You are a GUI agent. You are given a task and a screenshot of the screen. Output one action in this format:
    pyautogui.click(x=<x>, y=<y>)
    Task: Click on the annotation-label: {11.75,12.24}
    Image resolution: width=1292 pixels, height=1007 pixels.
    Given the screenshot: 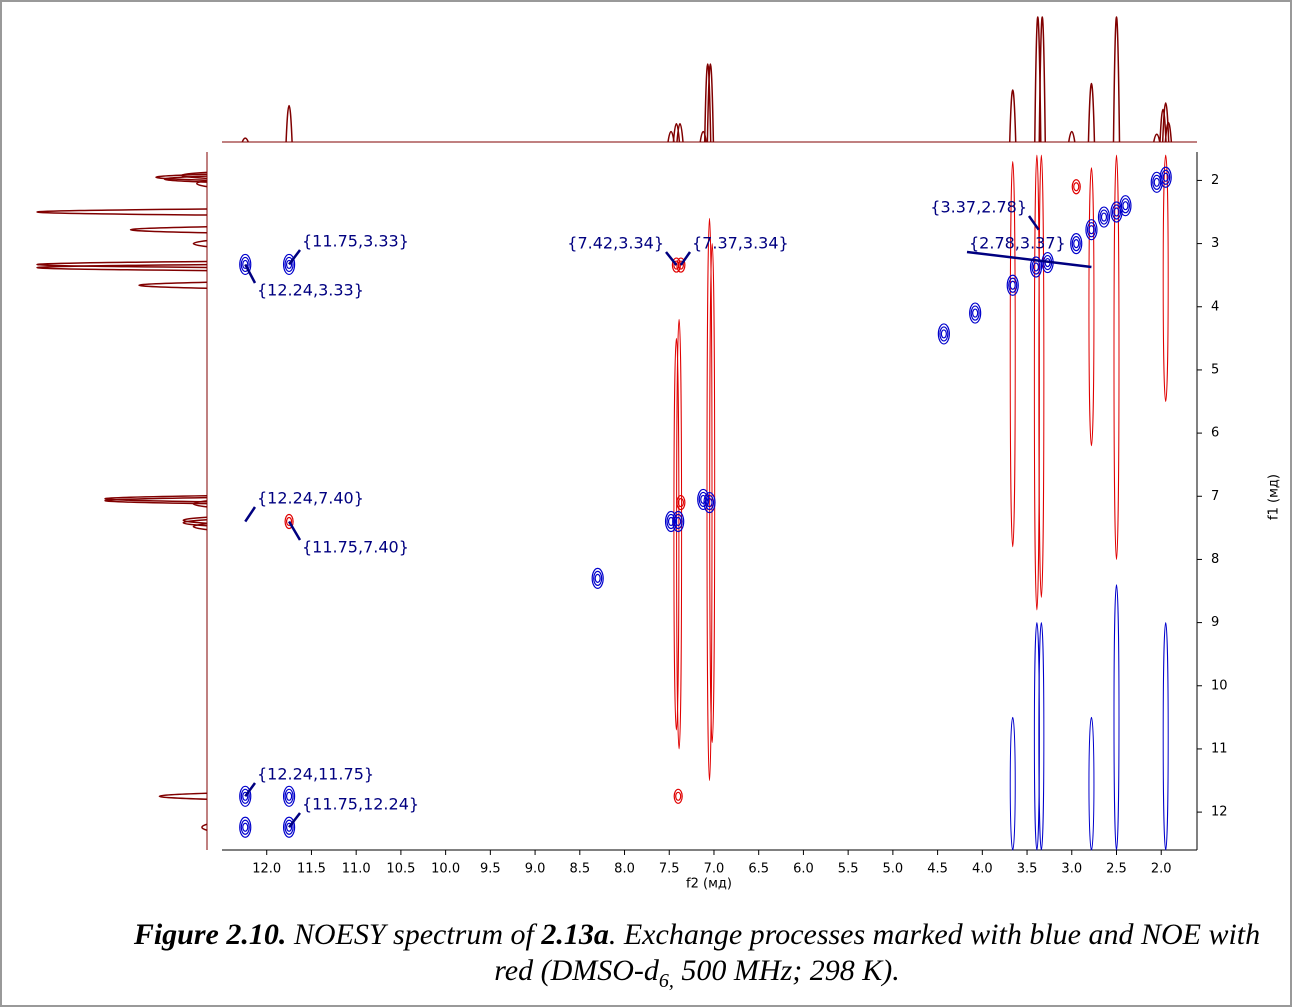 What is the action you would take?
    pyautogui.click(x=360, y=804)
    